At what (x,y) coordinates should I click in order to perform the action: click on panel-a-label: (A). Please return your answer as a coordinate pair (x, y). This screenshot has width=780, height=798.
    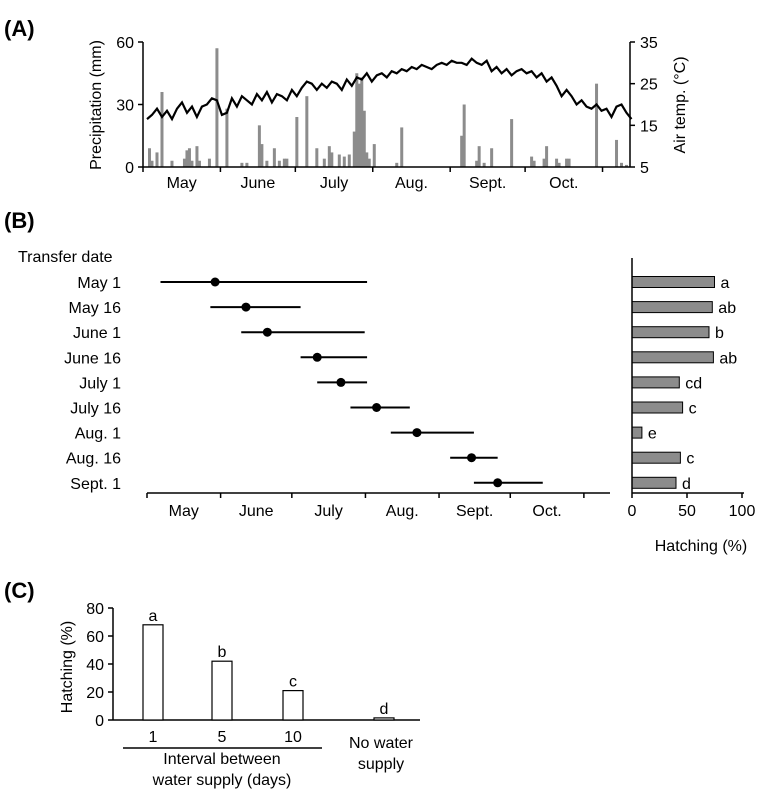
    Looking at the image, I should click on (19, 28).